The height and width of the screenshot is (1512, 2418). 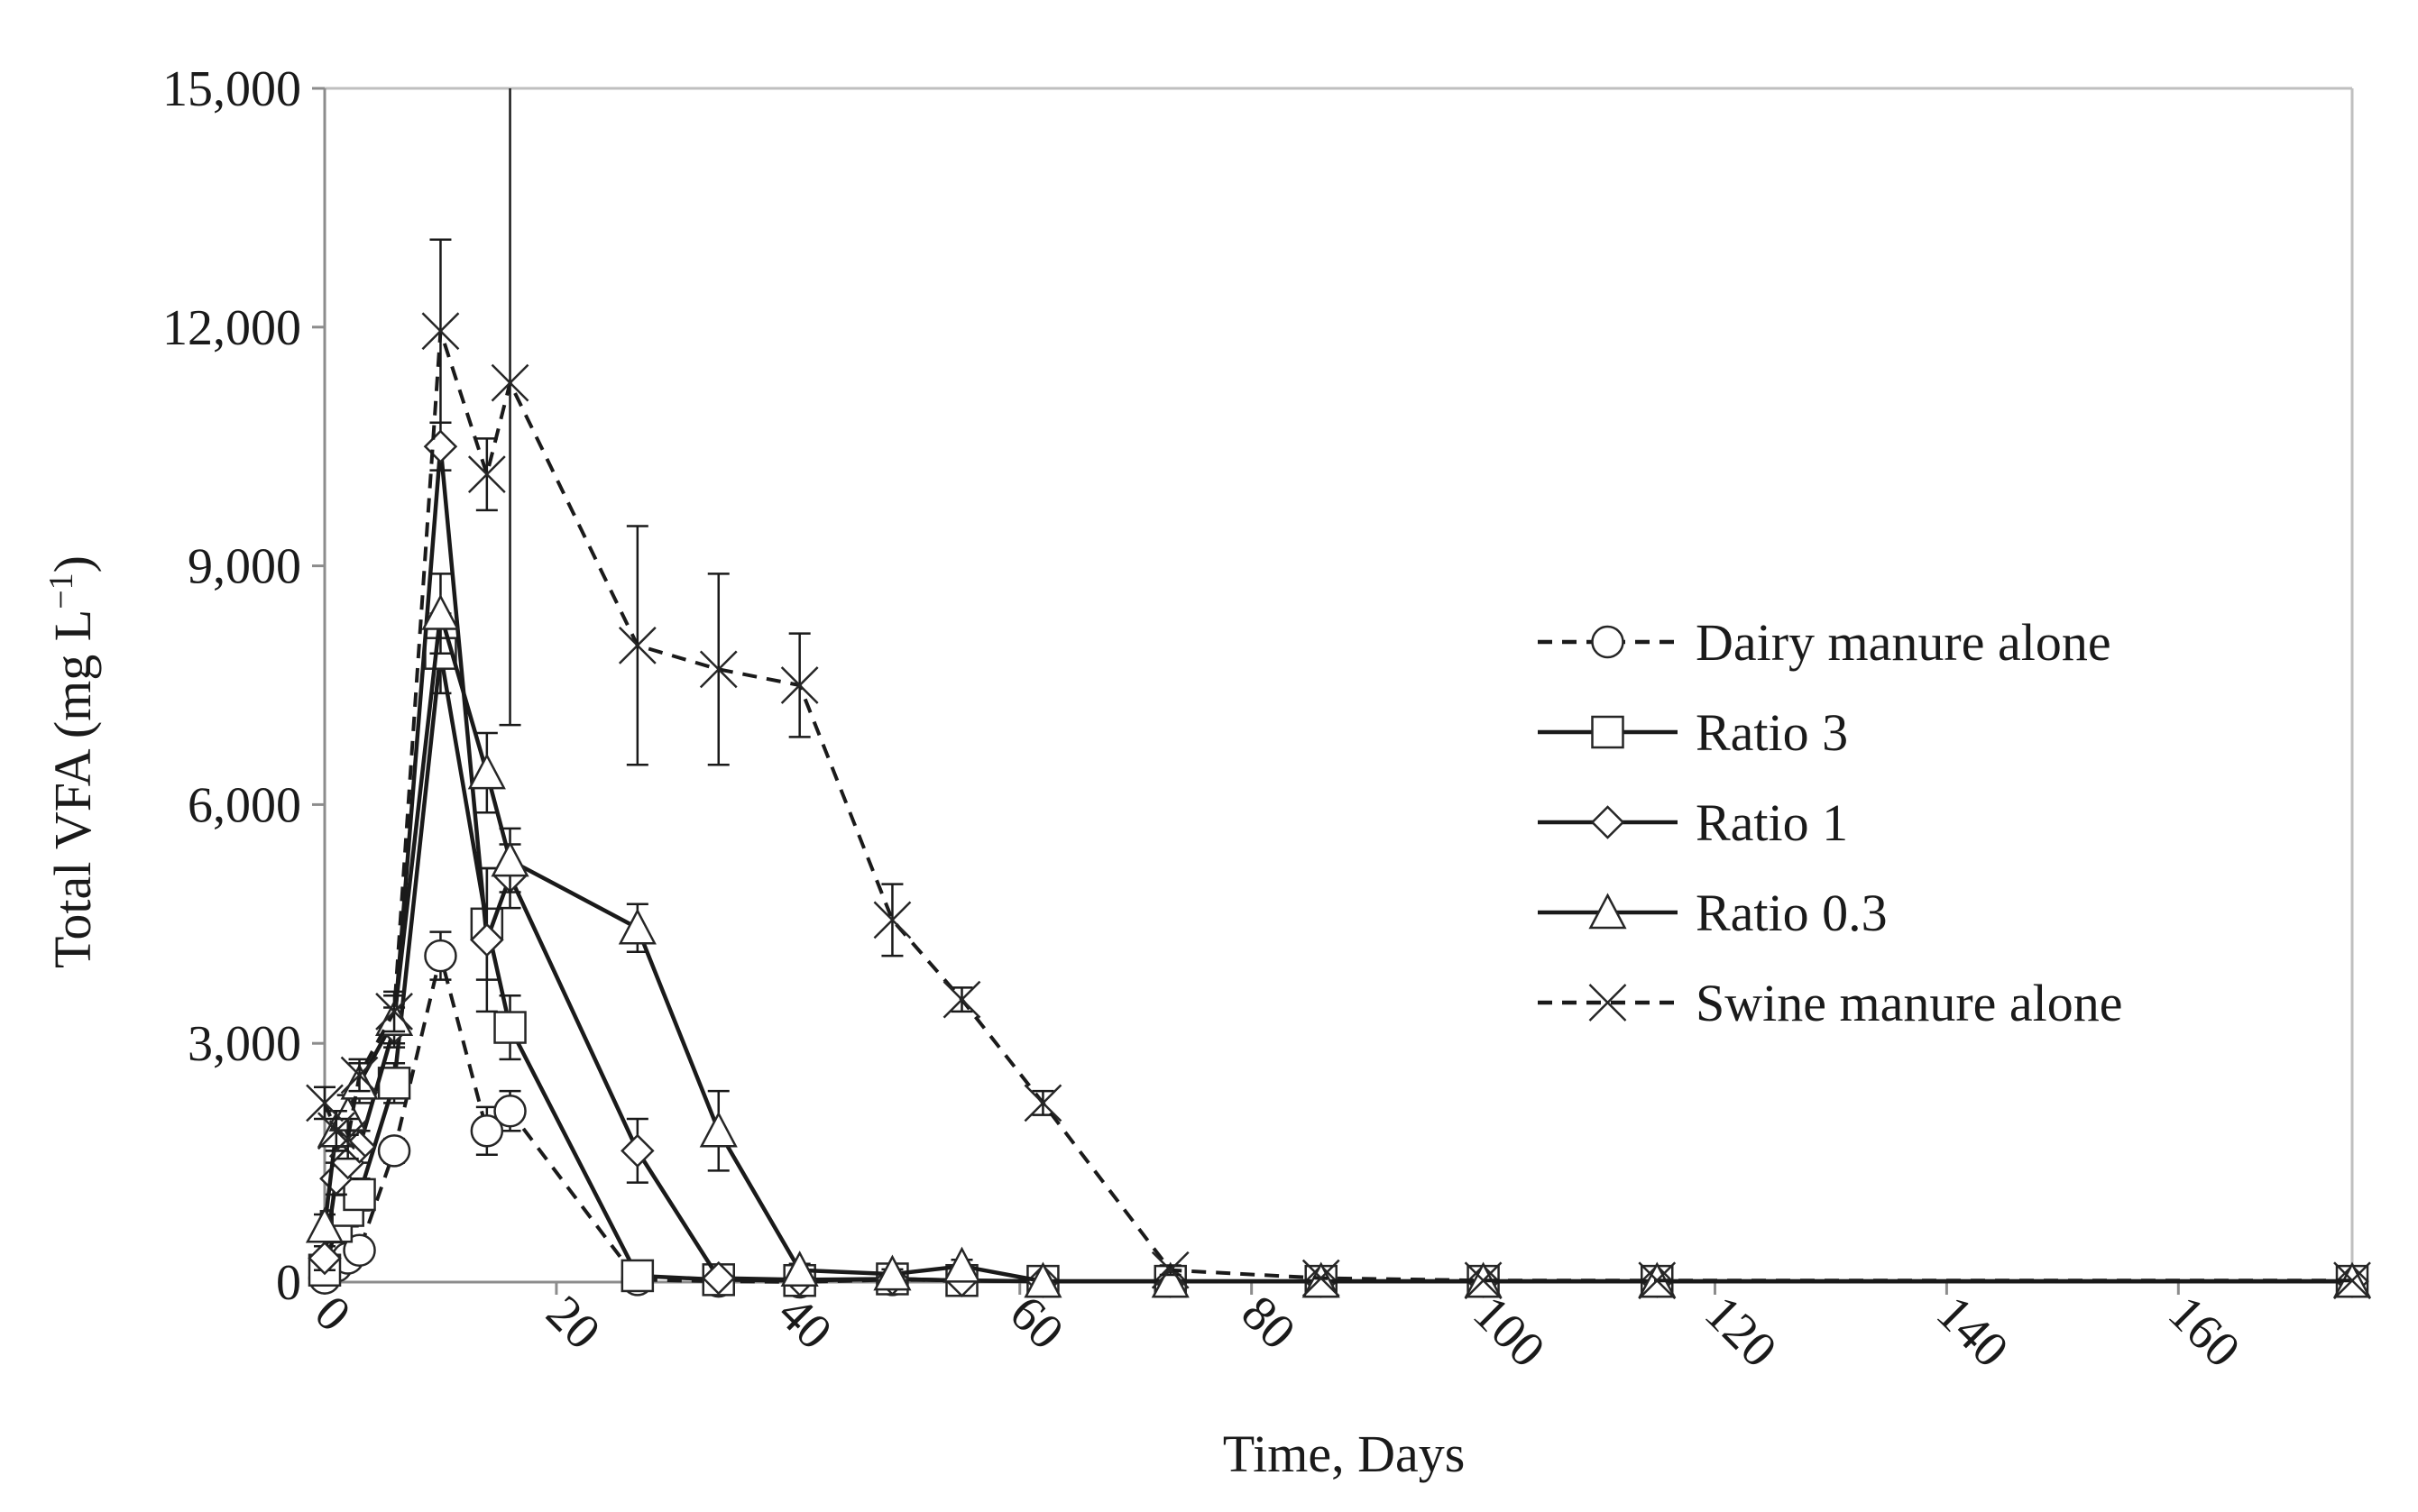 What do you see at coordinates (72, 564) in the screenshot?
I see `y-axis-title-close: )` at bounding box center [72, 564].